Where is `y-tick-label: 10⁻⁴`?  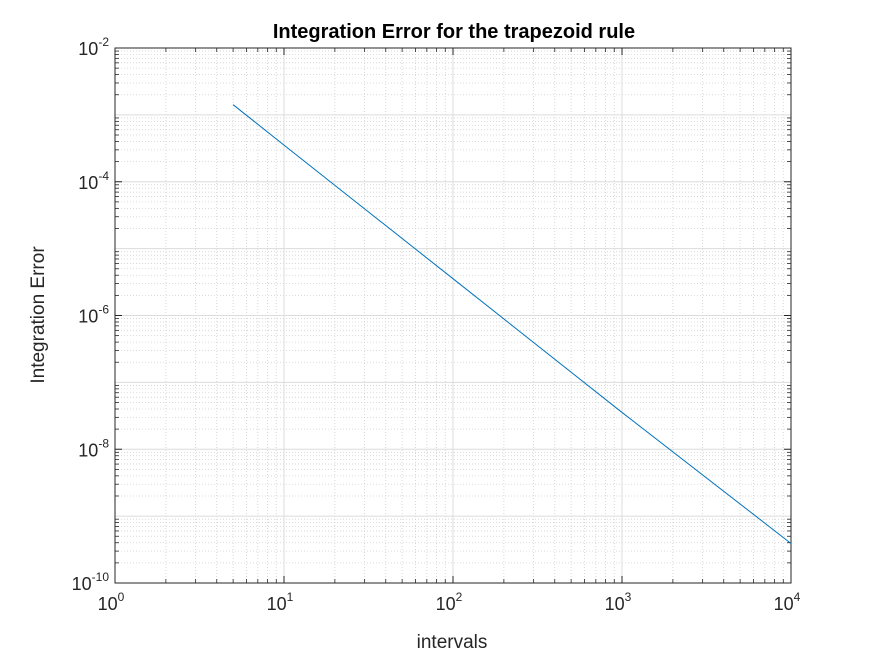 y-tick-label: 10⁻⁴ is located at coordinates (93, 181).